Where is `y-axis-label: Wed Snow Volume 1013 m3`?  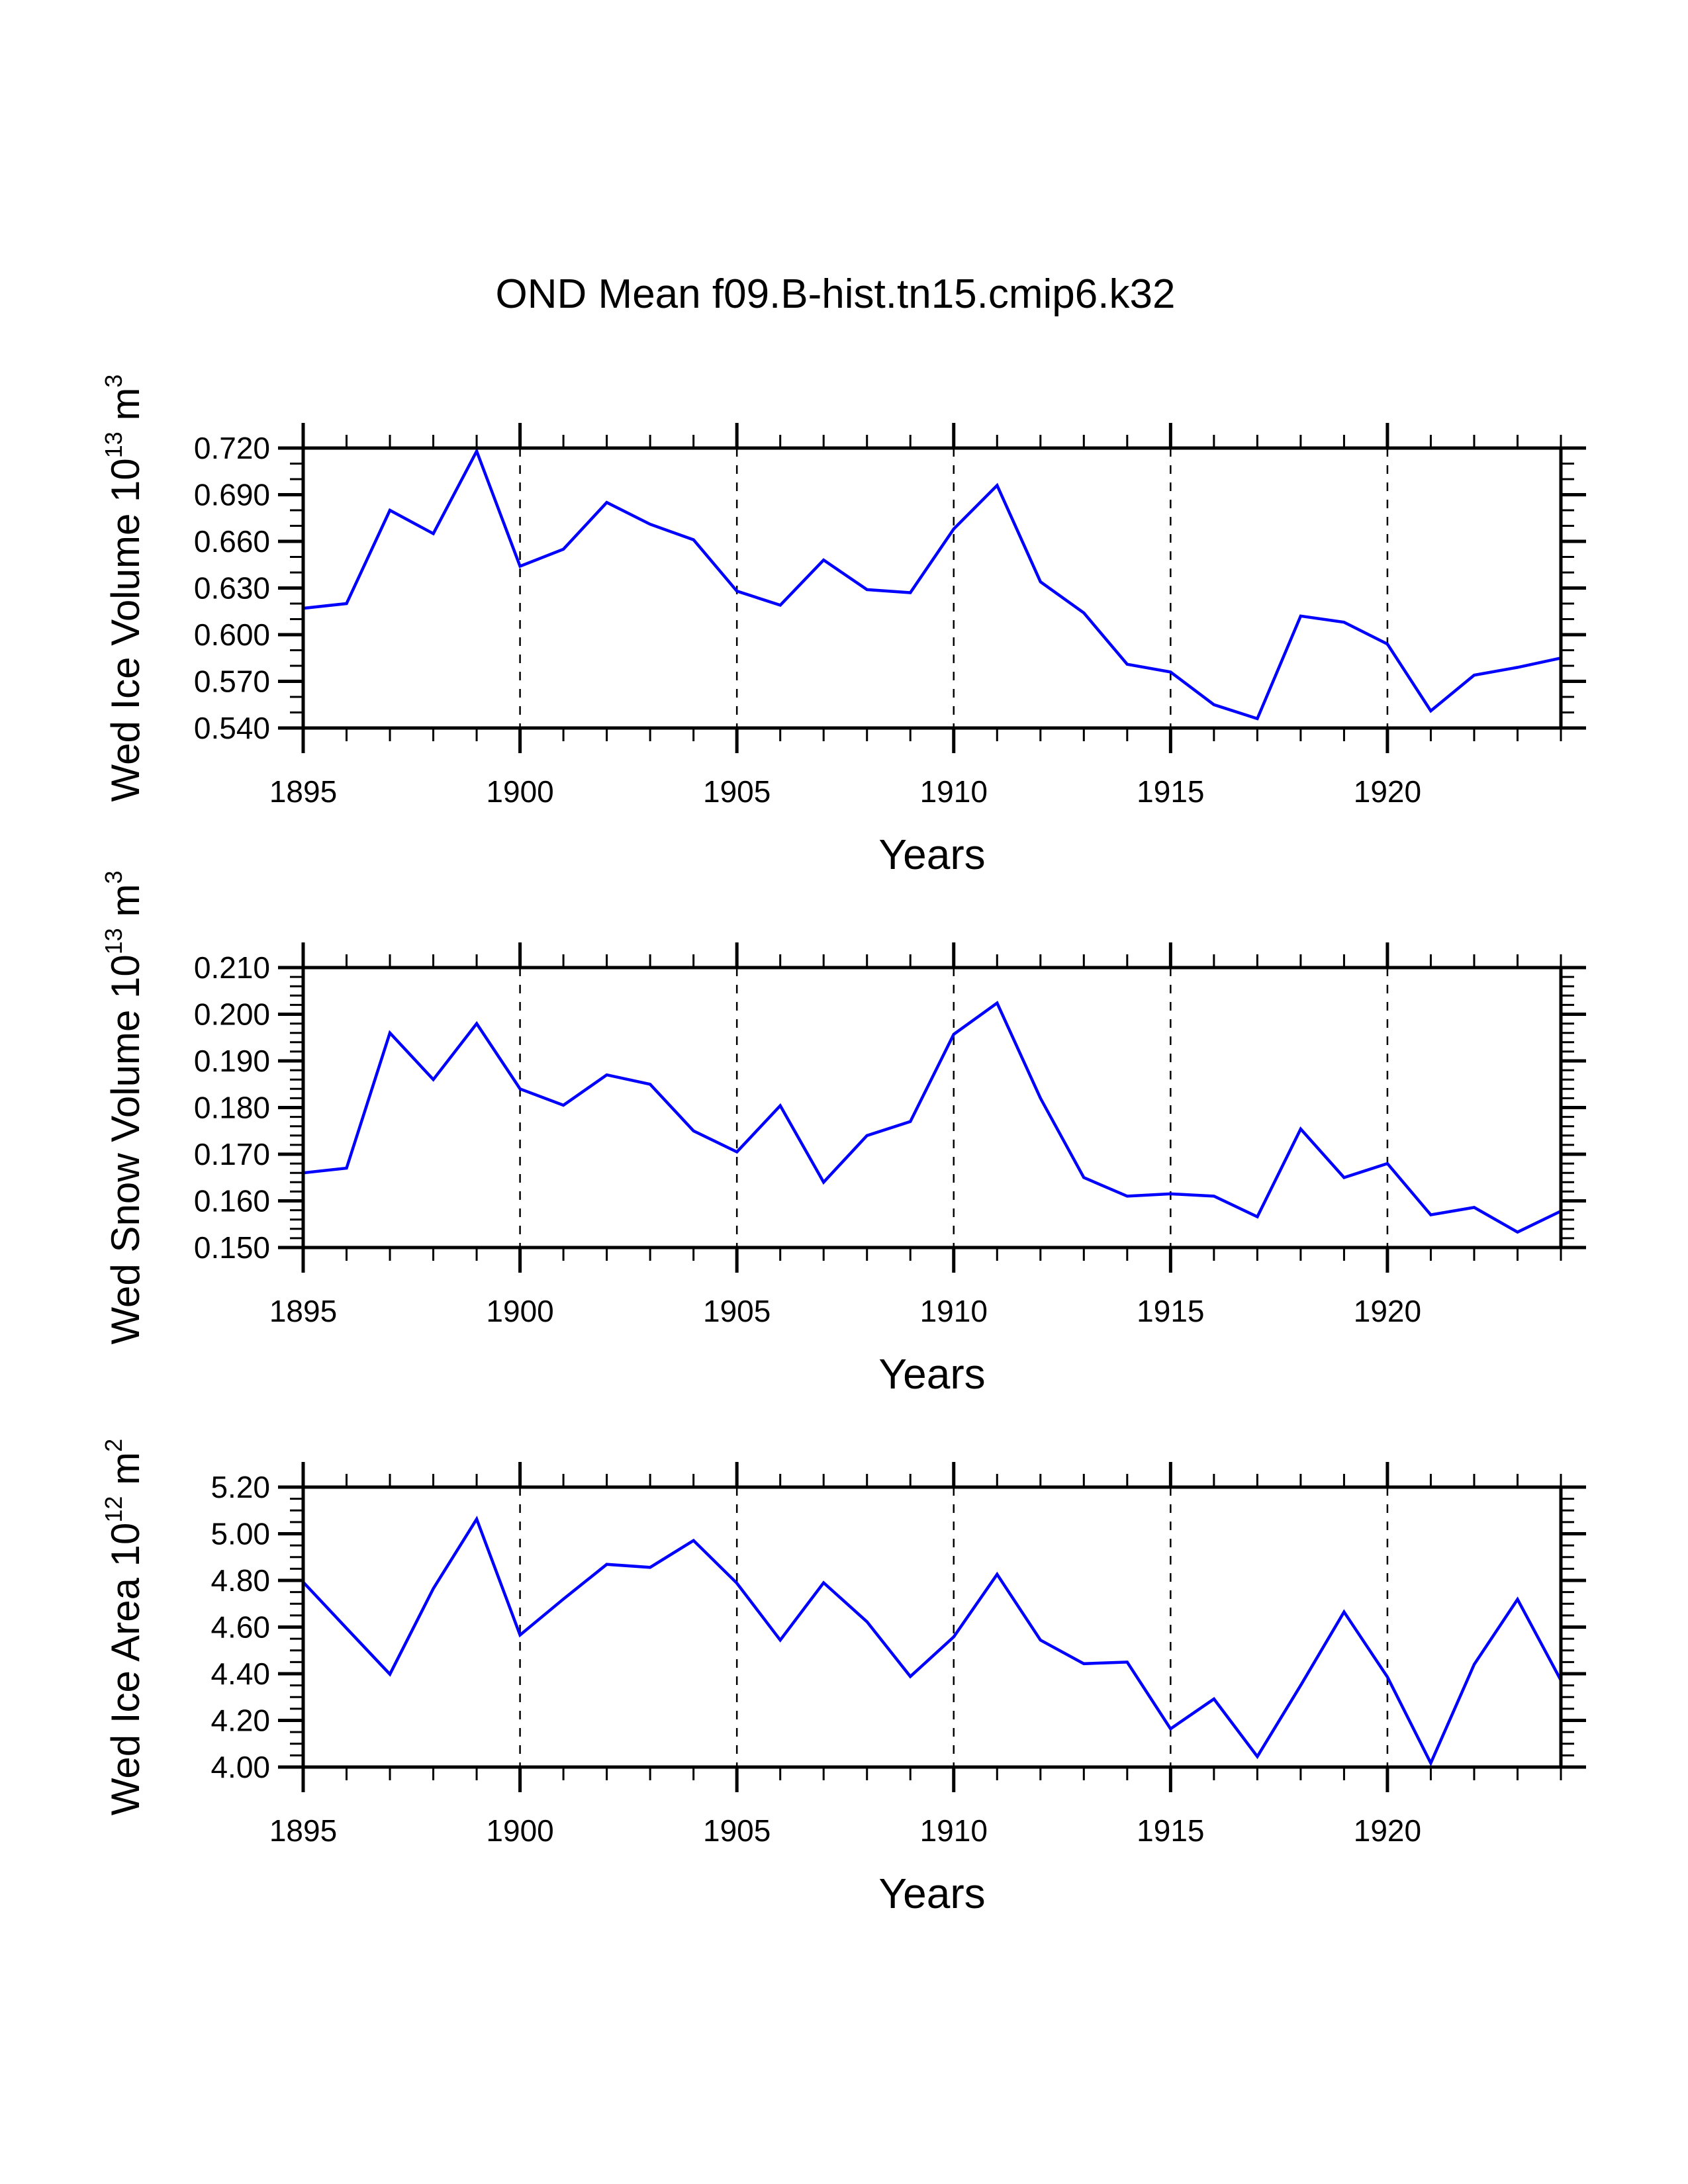
y-axis-label: Wed Snow Volume 1013 m3 is located at coordinates (124, 1108).